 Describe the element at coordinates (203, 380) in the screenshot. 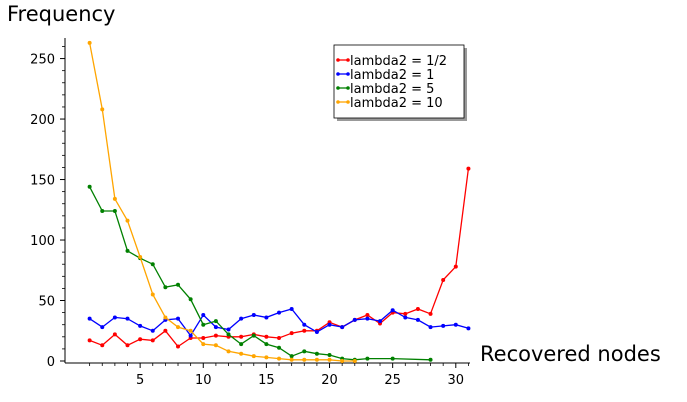

I see `x-tick-label: 10` at that location.